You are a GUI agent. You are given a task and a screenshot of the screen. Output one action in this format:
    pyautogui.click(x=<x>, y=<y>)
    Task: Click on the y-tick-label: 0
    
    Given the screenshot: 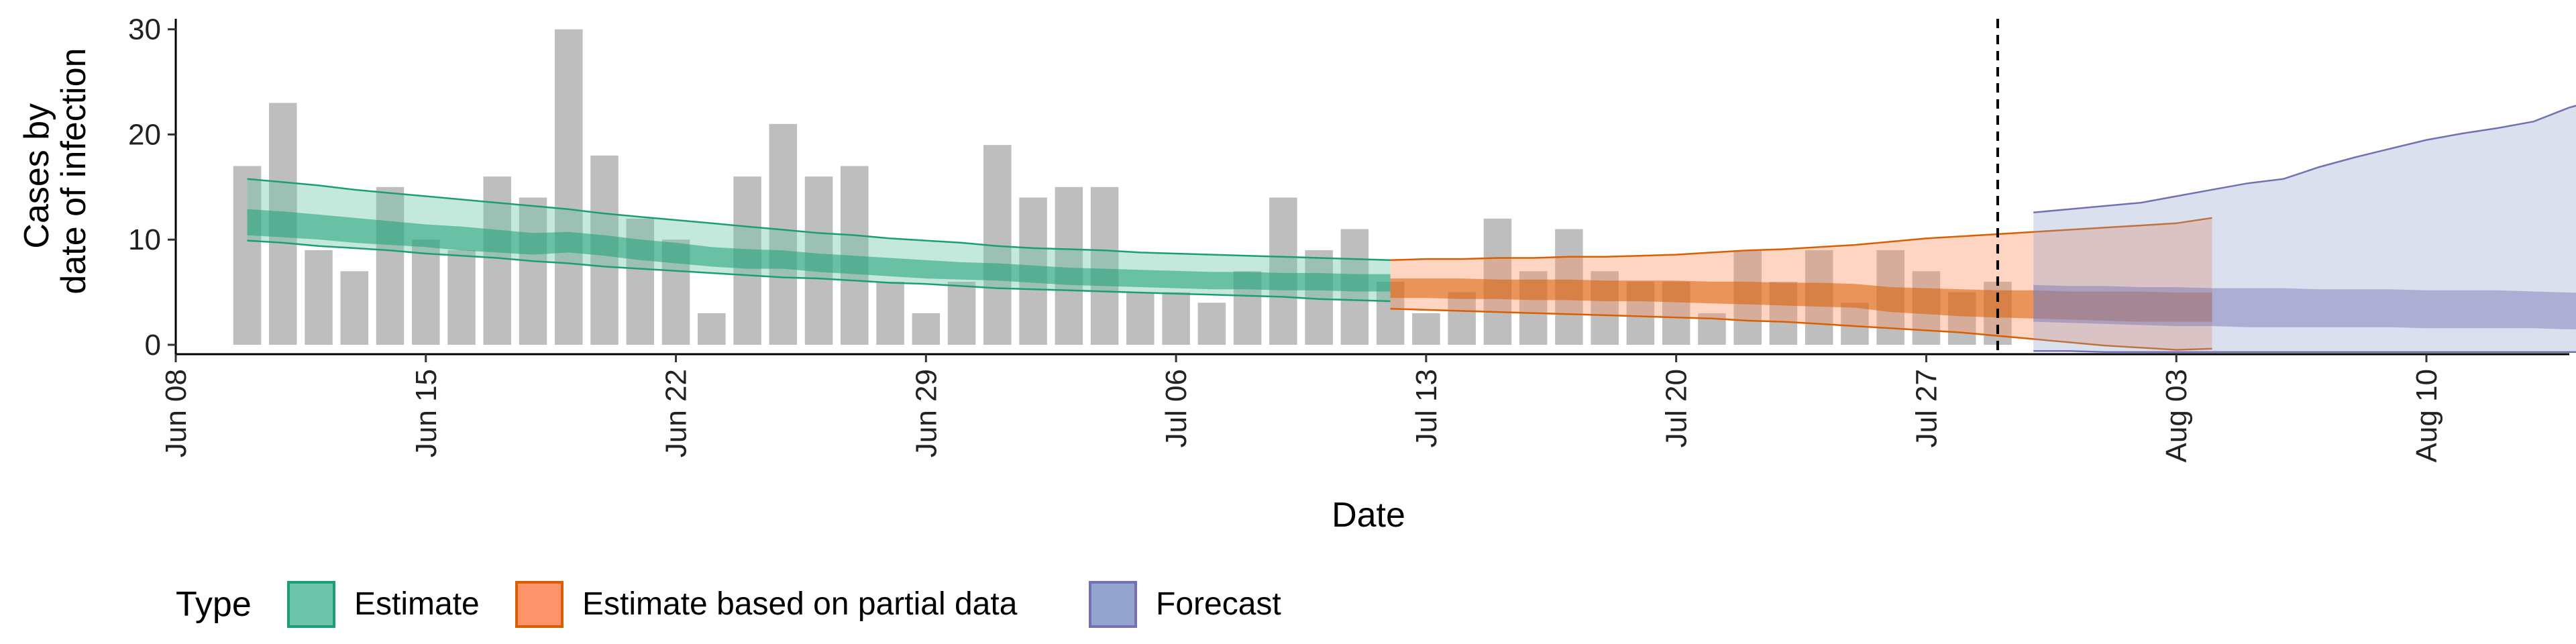 What is the action you would take?
    pyautogui.click(x=153, y=345)
    